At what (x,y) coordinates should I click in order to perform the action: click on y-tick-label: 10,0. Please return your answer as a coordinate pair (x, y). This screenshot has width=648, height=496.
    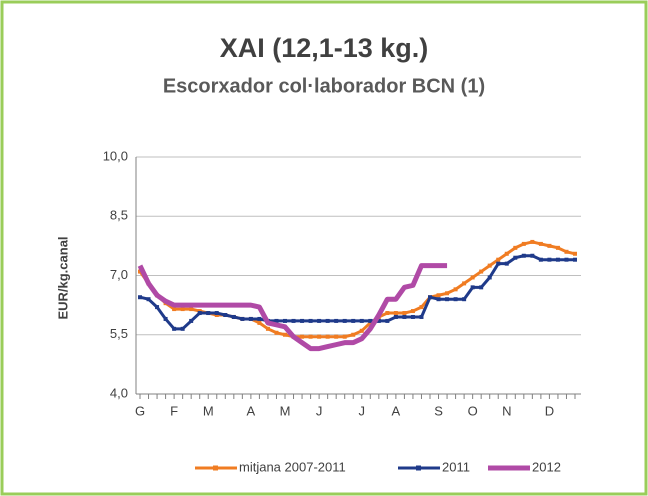
    Looking at the image, I should click on (115, 155).